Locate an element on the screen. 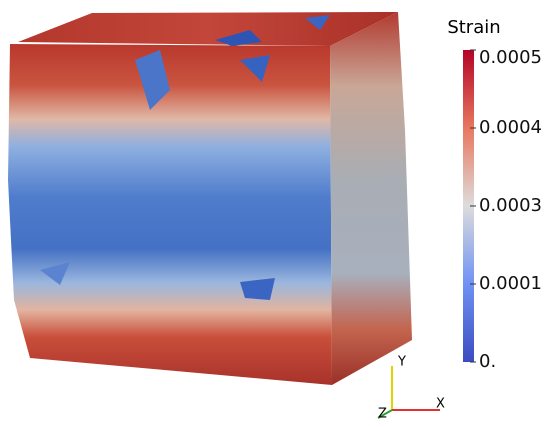 Image resolution: width=552 pixels, height=427 pixels. x-axis-label: X is located at coordinates (440, 404).